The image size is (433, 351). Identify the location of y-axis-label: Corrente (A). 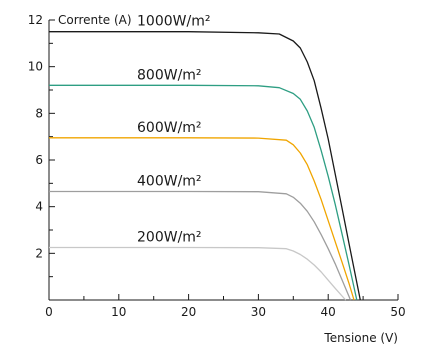
(95, 20).